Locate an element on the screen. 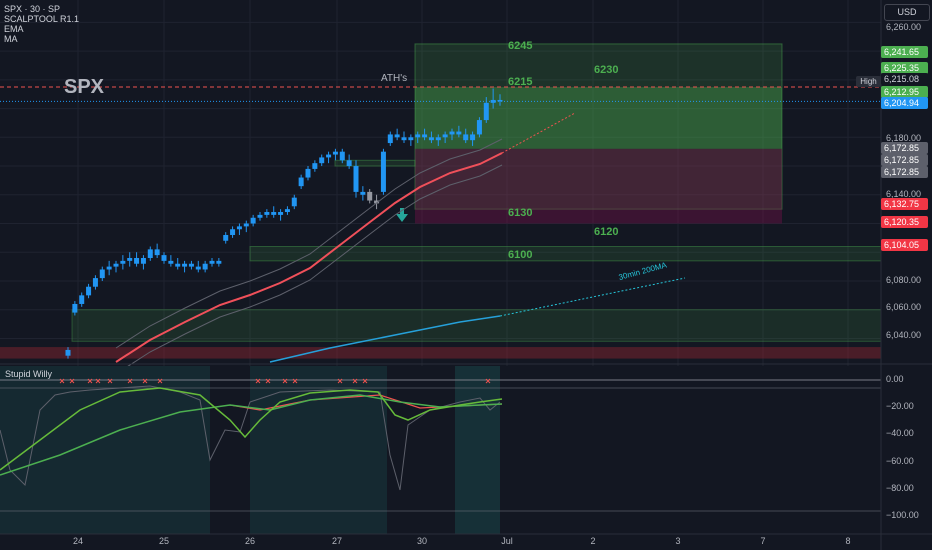 This screenshot has width=932, height=550. entry-arrow-icon is located at coordinates (402, 215).